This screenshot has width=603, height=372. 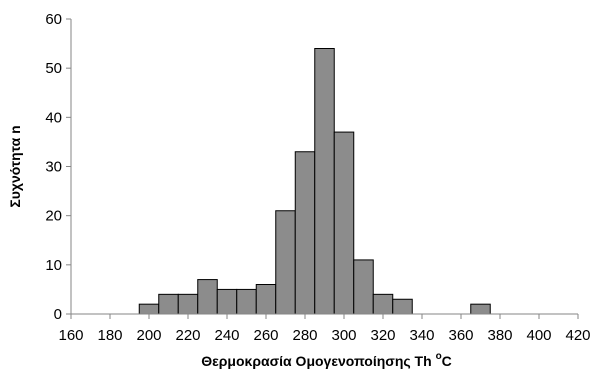 I want to click on x-tick-label: 260, so click(x=265, y=335).